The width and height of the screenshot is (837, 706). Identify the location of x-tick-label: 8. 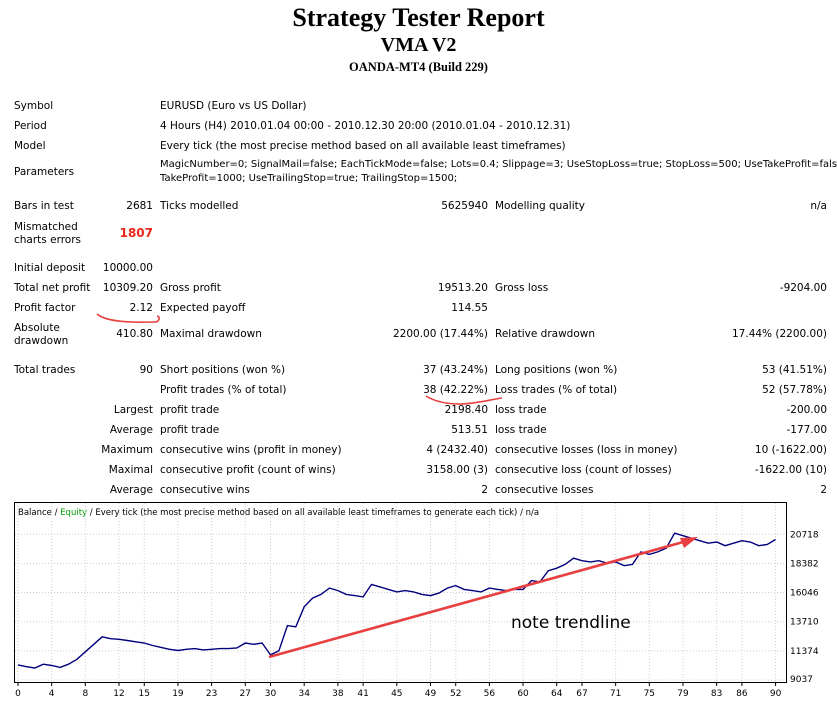
(85, 694).